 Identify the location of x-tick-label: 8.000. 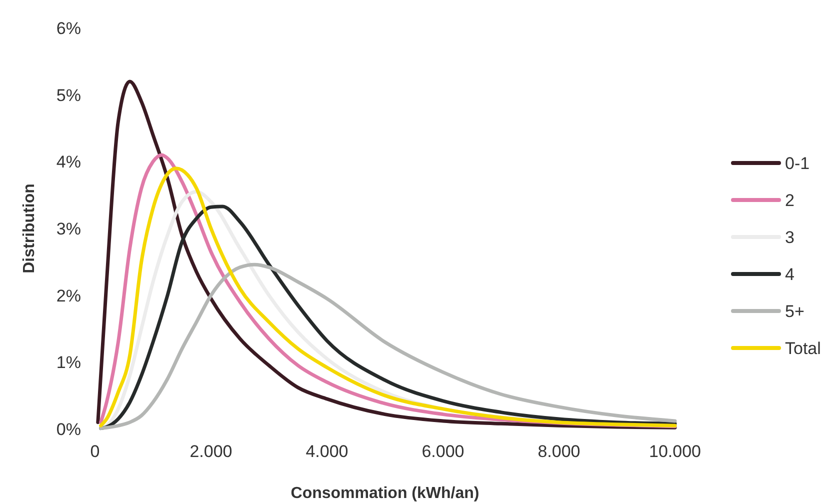
(559, 451).